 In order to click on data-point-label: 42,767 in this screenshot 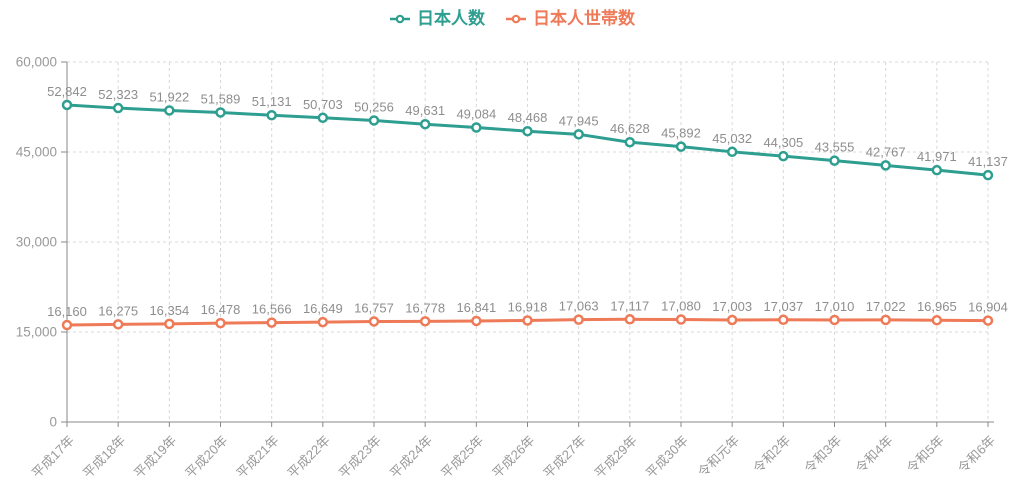, I will do `click(886, 151)`.